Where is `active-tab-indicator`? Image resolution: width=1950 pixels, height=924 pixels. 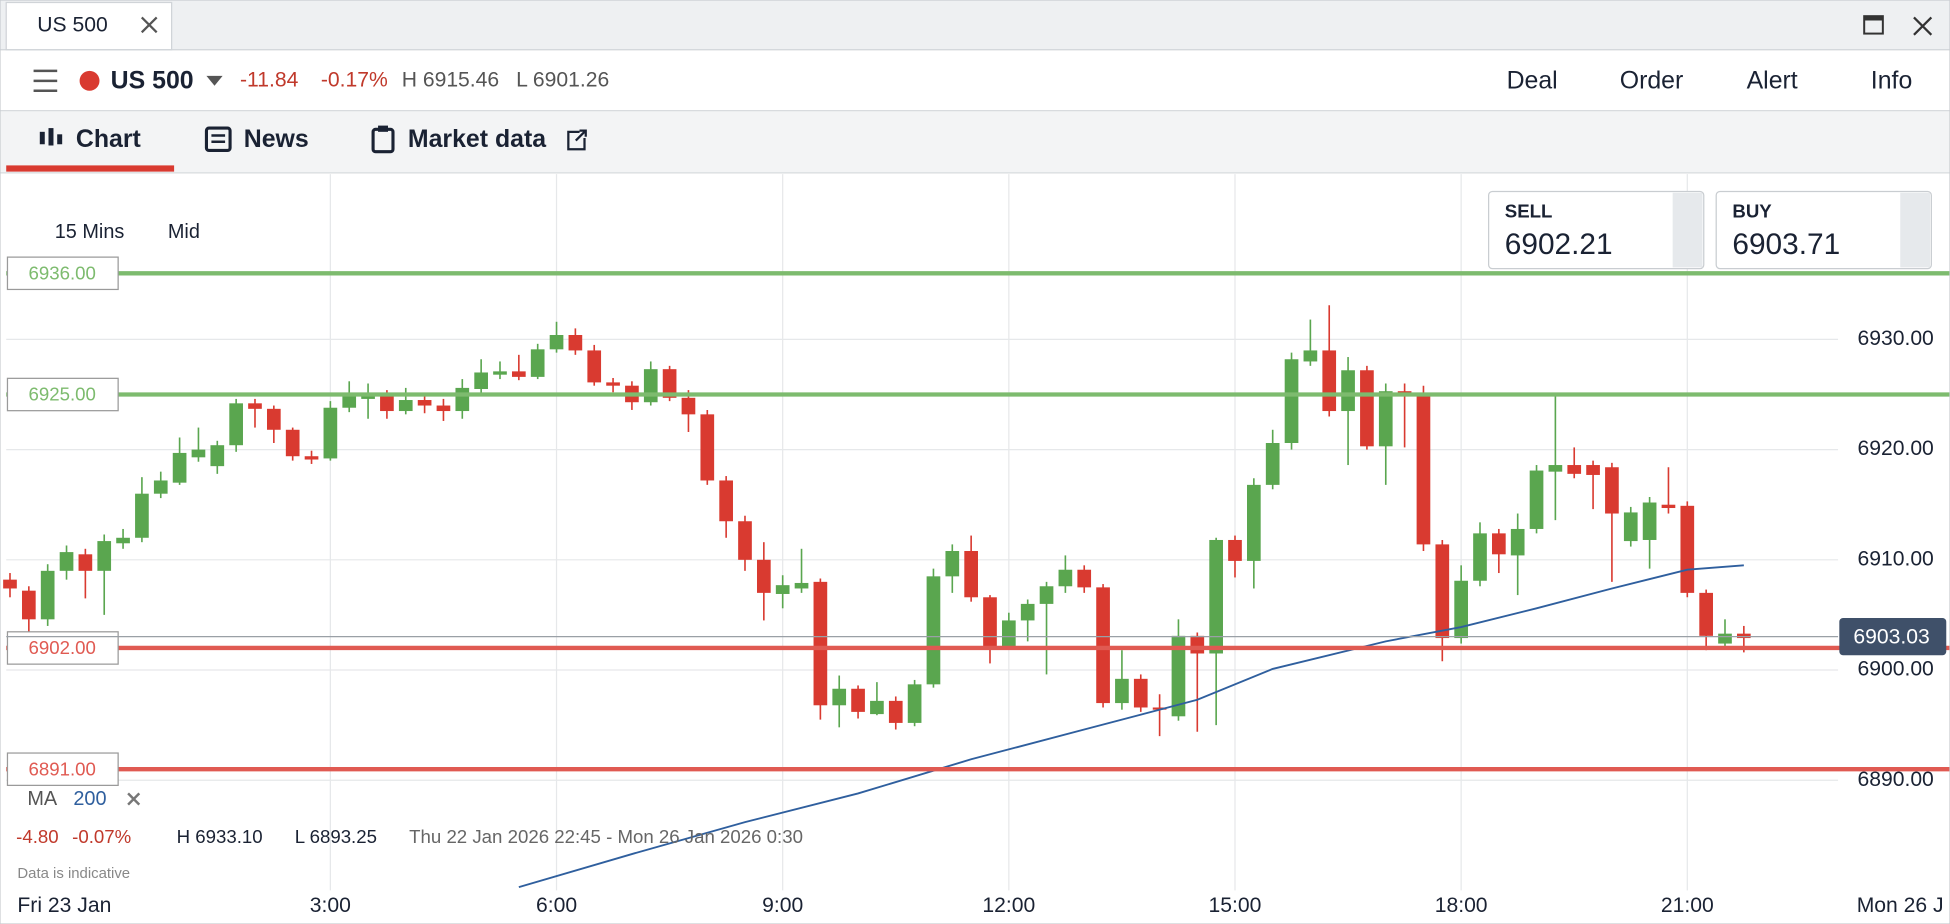
active-tab-indicator is located at coordinates (90, 168).